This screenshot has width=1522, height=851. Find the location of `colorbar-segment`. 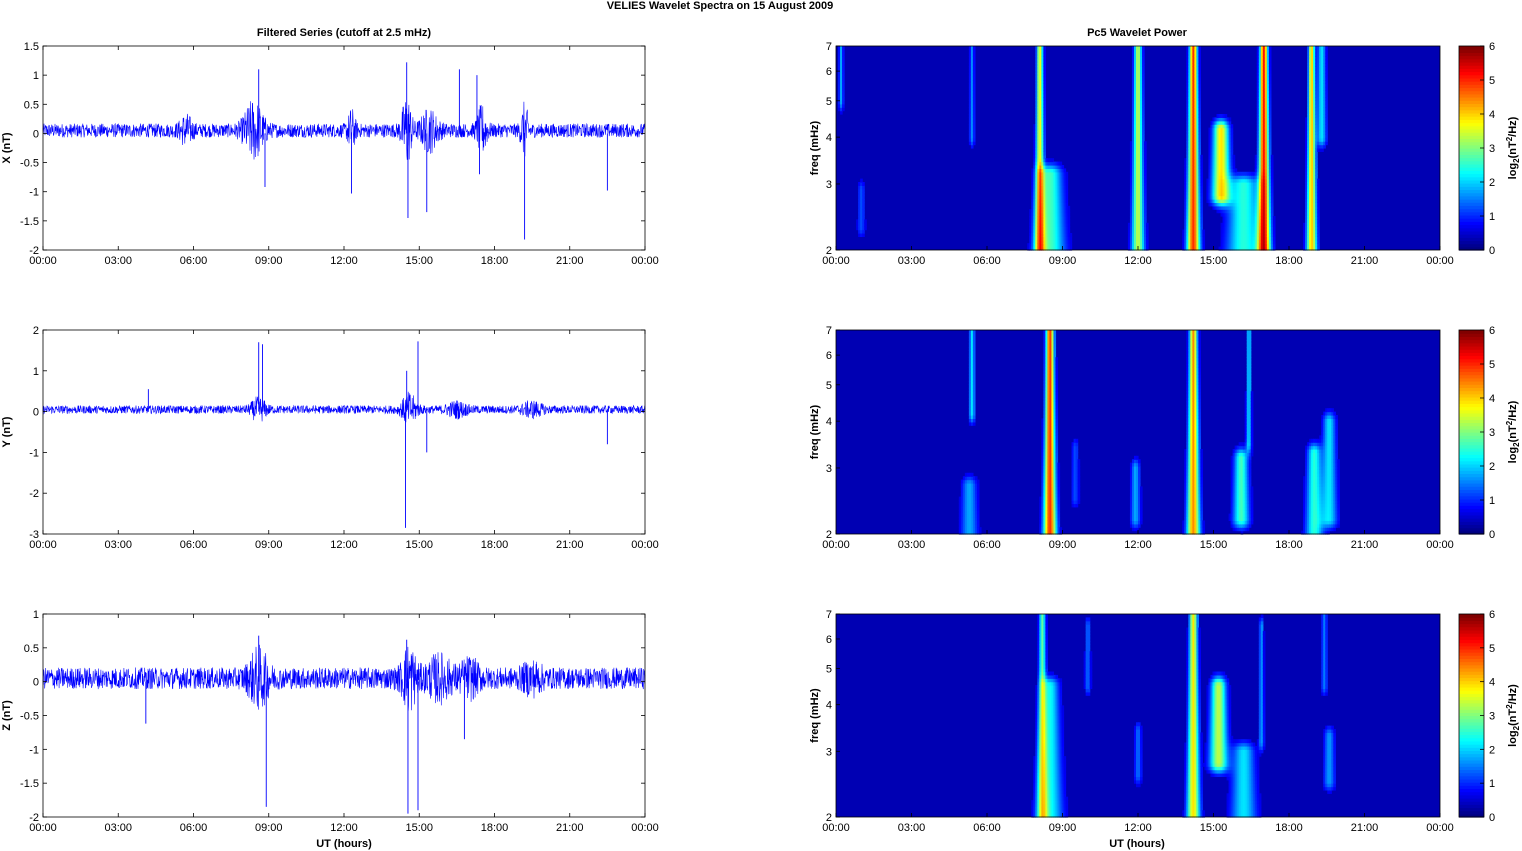

colorbar-segment is located at coordinates (1471, 86).